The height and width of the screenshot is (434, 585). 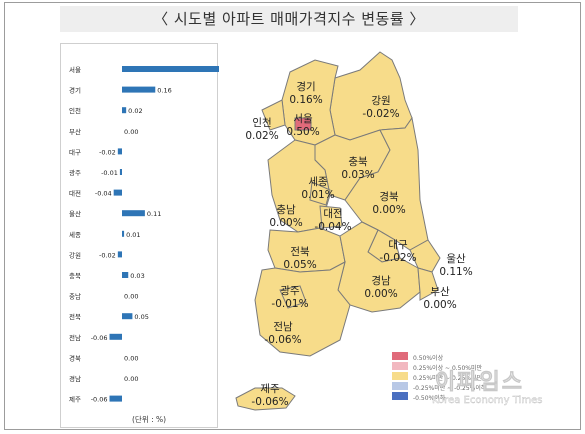 What do you see at coordinates (440, 292) in the screenshot?
I see `map-region-name: 부산` at bounding box center [440, 292].